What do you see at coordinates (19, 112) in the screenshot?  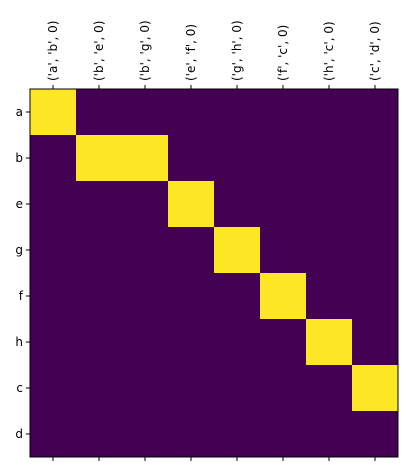 I see `y-tick-label: a` at bounding box center [19, 112].